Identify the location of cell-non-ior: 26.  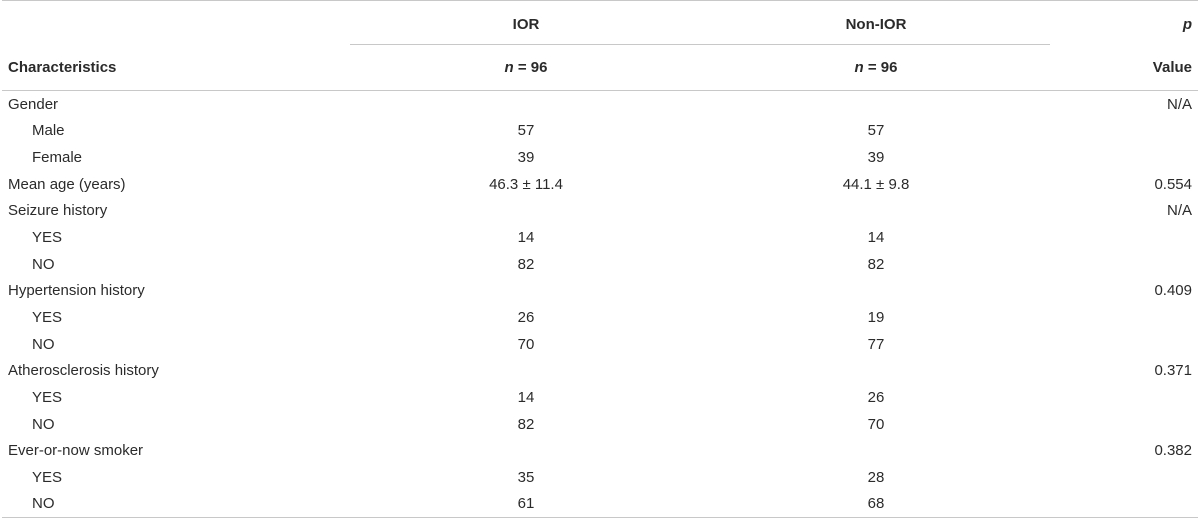
(876, 397).